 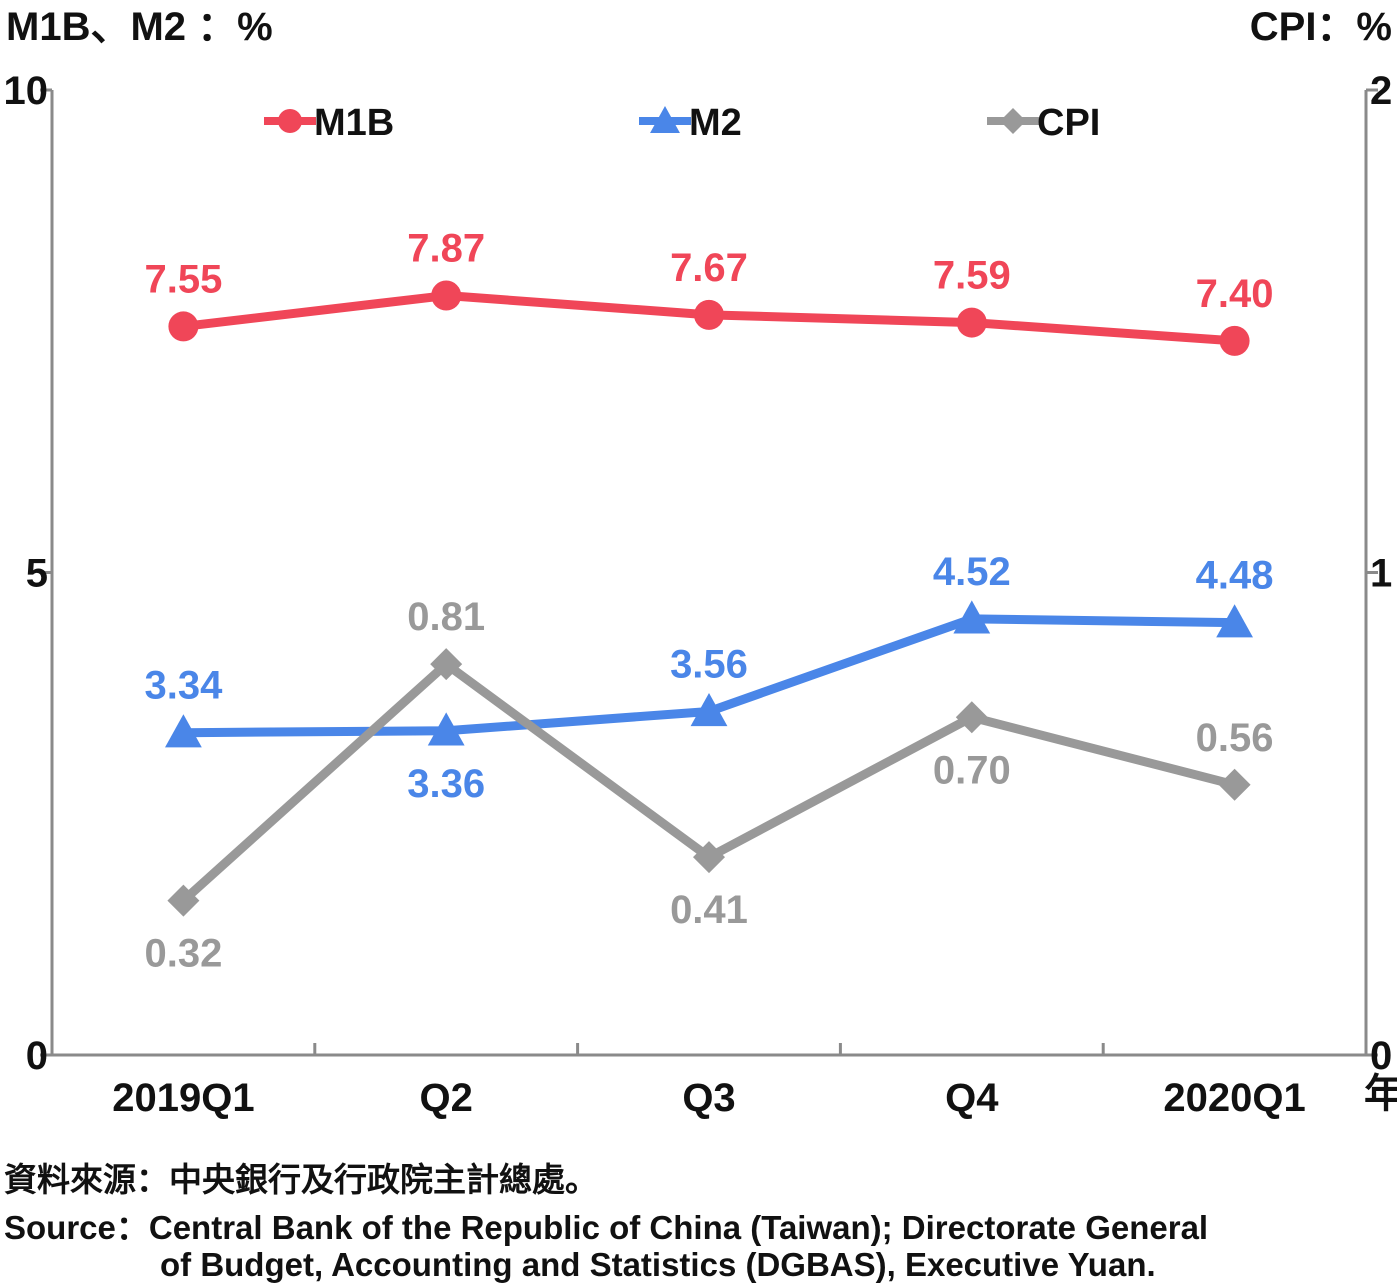 What do you see at coordinates (26, 91) in the screenshot?
I see `left-tick-label: 10` at bounding box center [26, 91].